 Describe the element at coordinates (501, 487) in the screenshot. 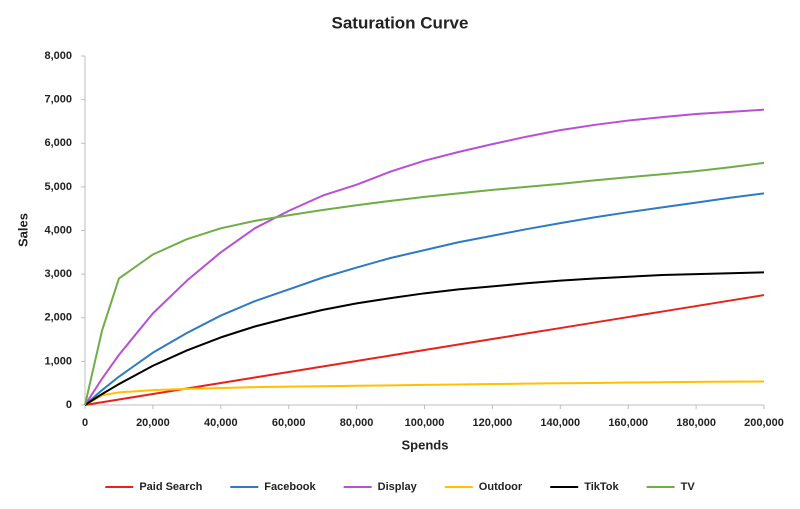

I see `legend-label: Outdoor` at that location.